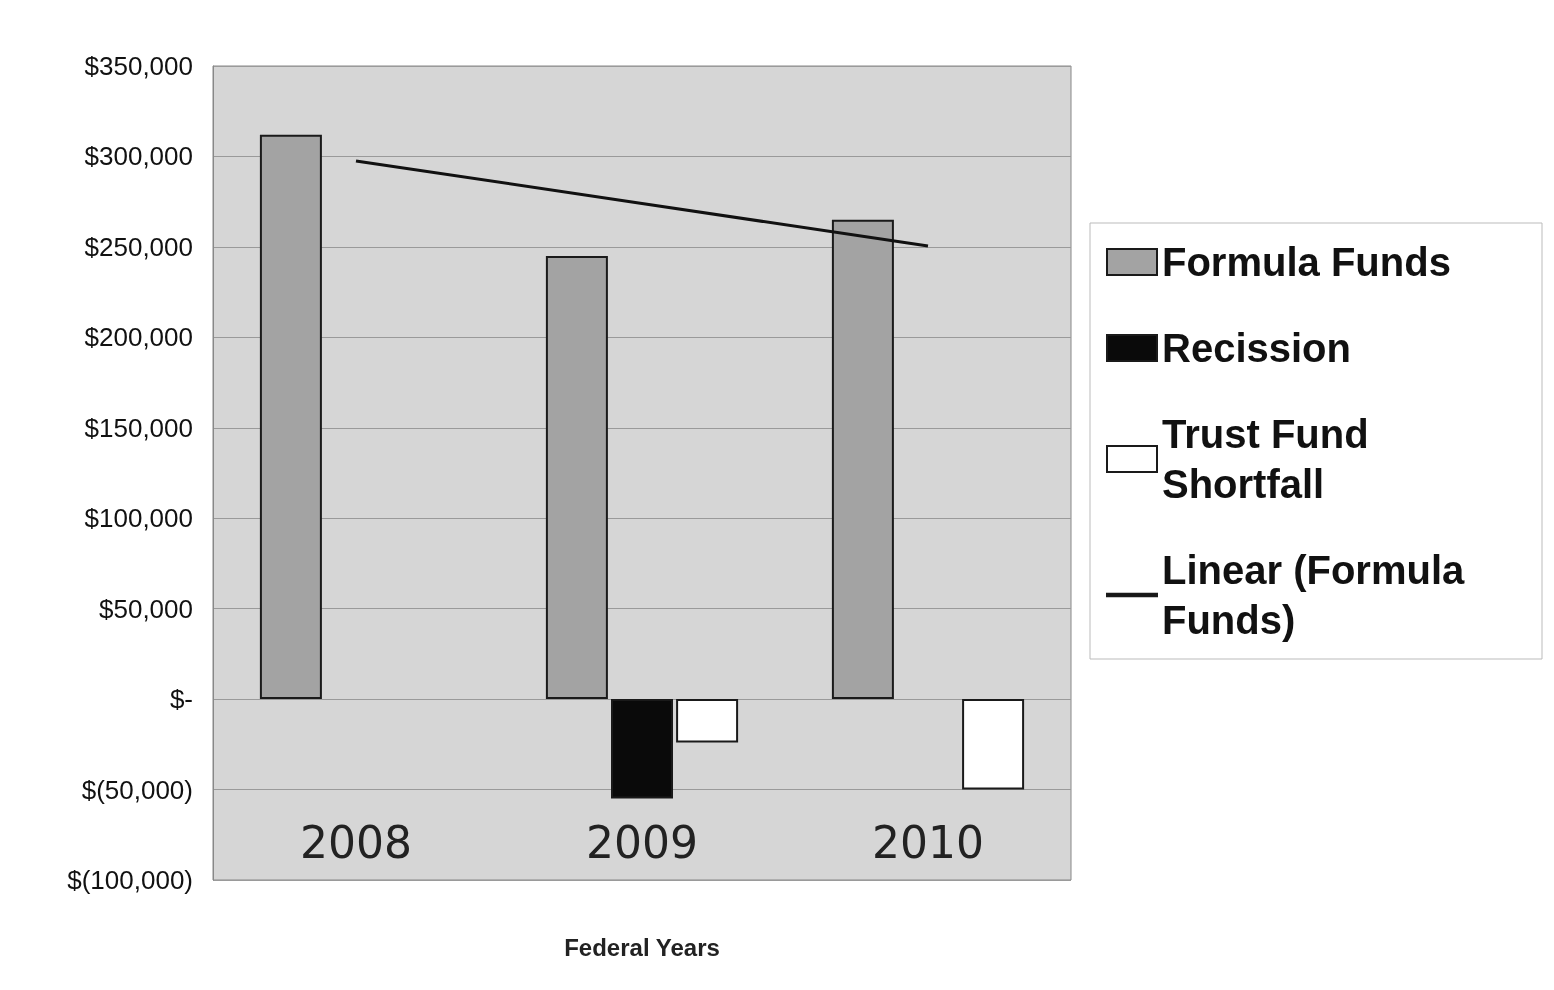 This screenshot has width=1554, height=990. What do you see at coordinates (146, 608) in the screenshot?
I see `y-tick-label: $50,000` at bounding box center [146, 608].